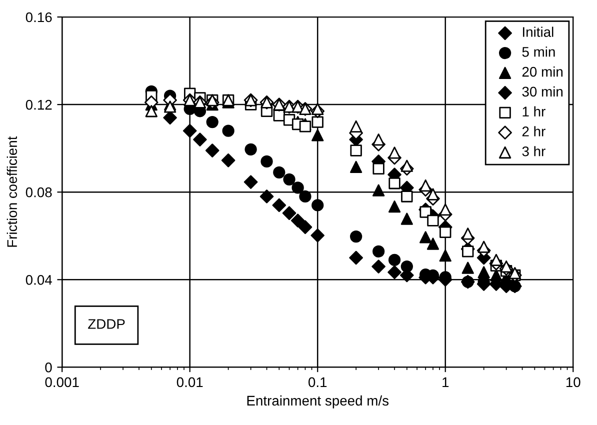 The height and width of the screenshot is (425, 597). What do you see at coordinates (538, 31) in the screenshot?
I see `legend-label: Initial` at bounding box center [538, 31].